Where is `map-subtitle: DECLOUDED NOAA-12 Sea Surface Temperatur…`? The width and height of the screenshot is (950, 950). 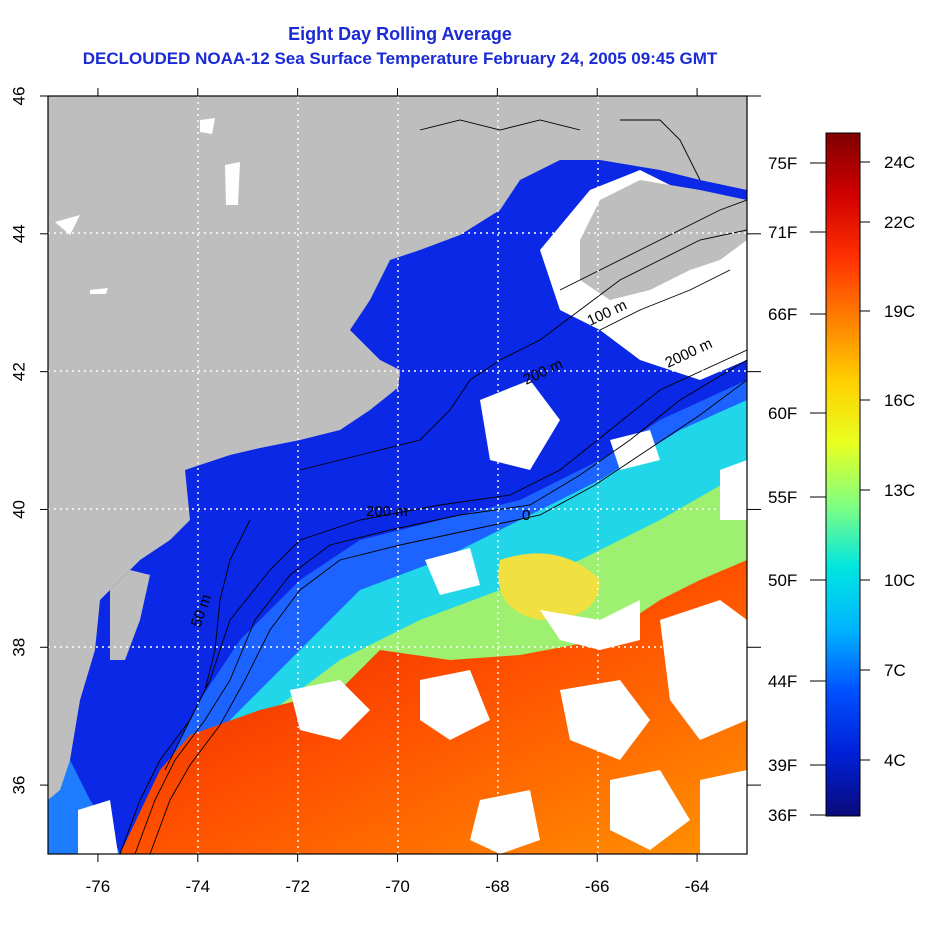 map-subtitle: DECLOUDED NOAA-12 Sea Surface Temperatur… is located at coordinates (400, 58).